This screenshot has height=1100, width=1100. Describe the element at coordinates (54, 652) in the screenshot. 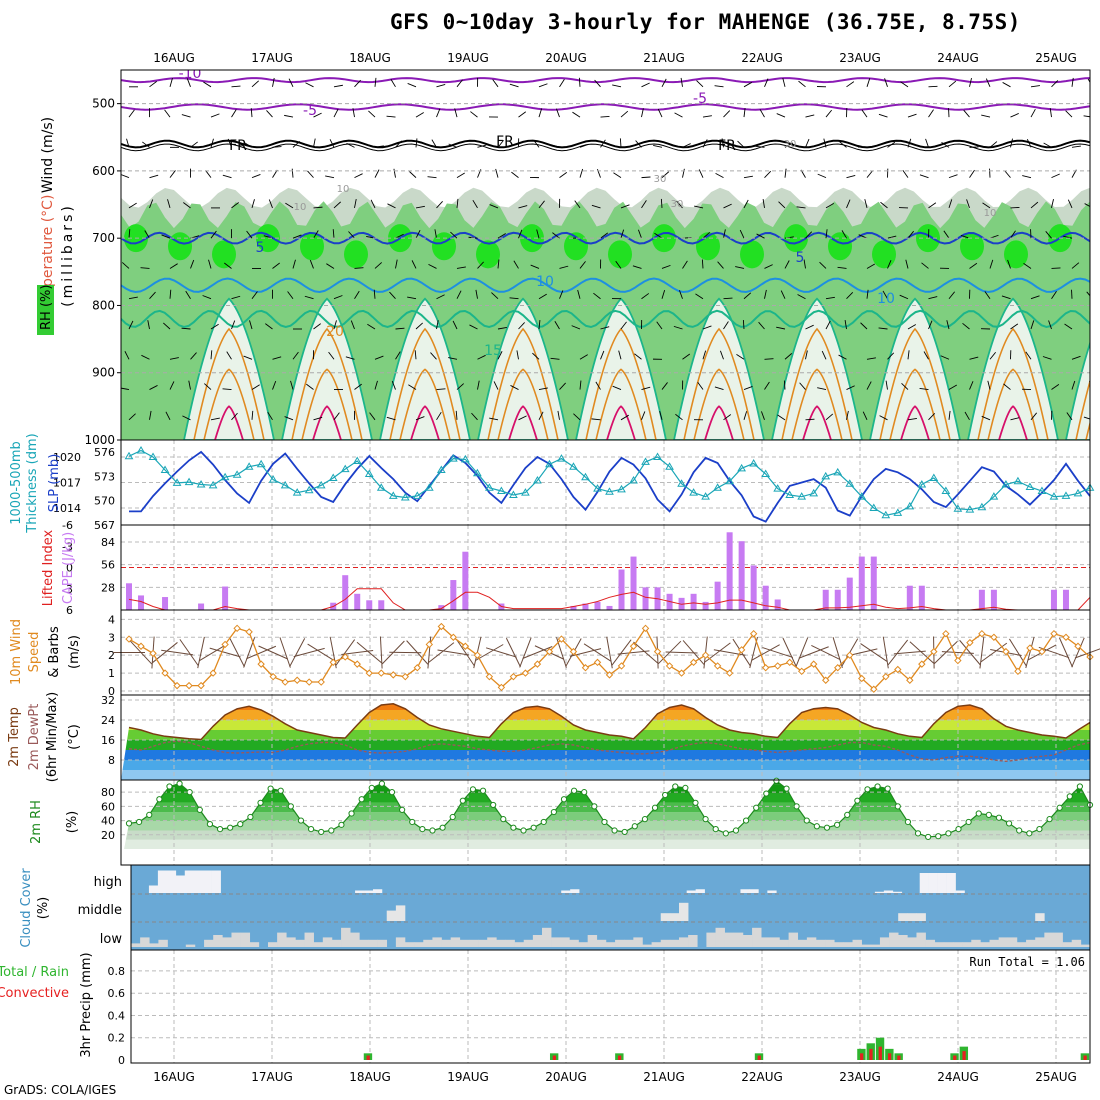

I see `wind-label-part: & Barbs` at that location.